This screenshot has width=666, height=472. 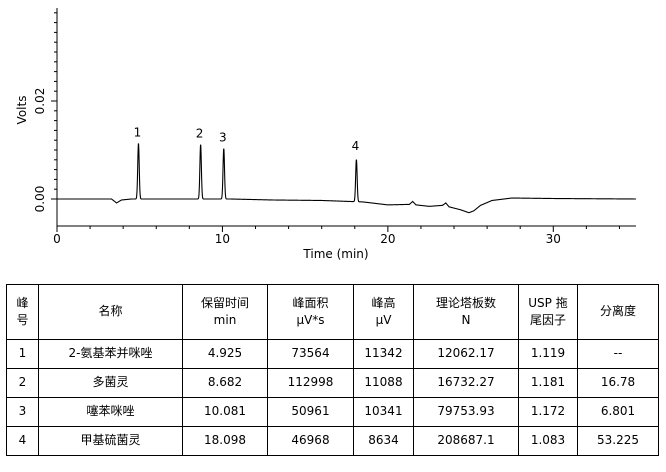 I want to click on table-cell: 1, so click(x=22, y=354).